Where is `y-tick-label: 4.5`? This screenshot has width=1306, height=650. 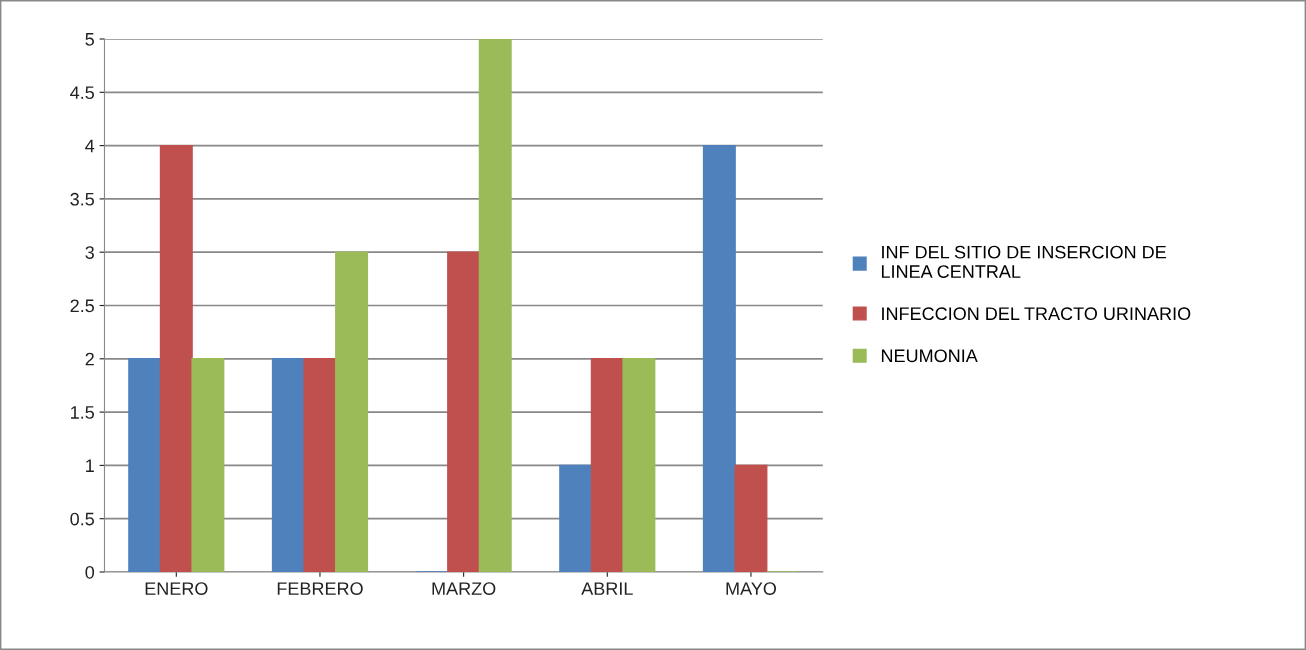 y-tick-label: 4.5 is located at coordinates (82, 93).